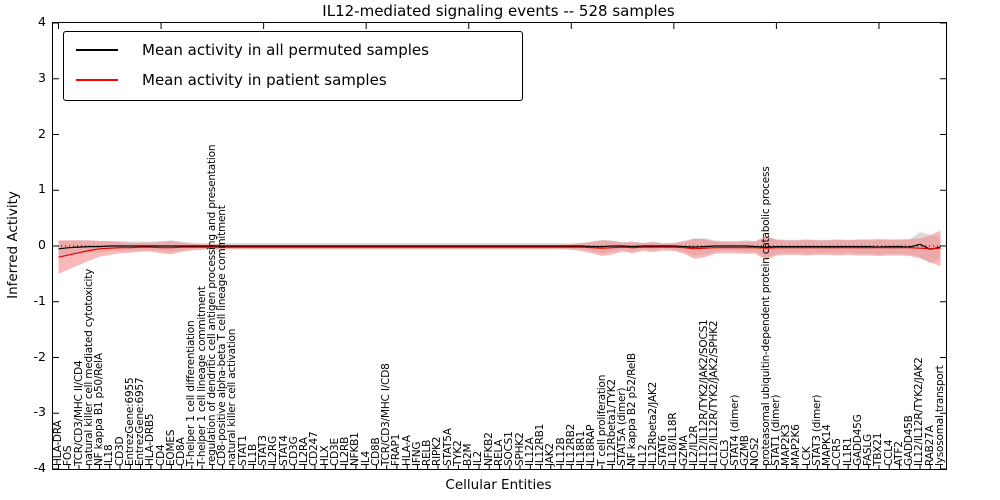 The width and height of the screenshot is (1000, 500). I want to click on y-tick-label: 4, so click(42, 21).